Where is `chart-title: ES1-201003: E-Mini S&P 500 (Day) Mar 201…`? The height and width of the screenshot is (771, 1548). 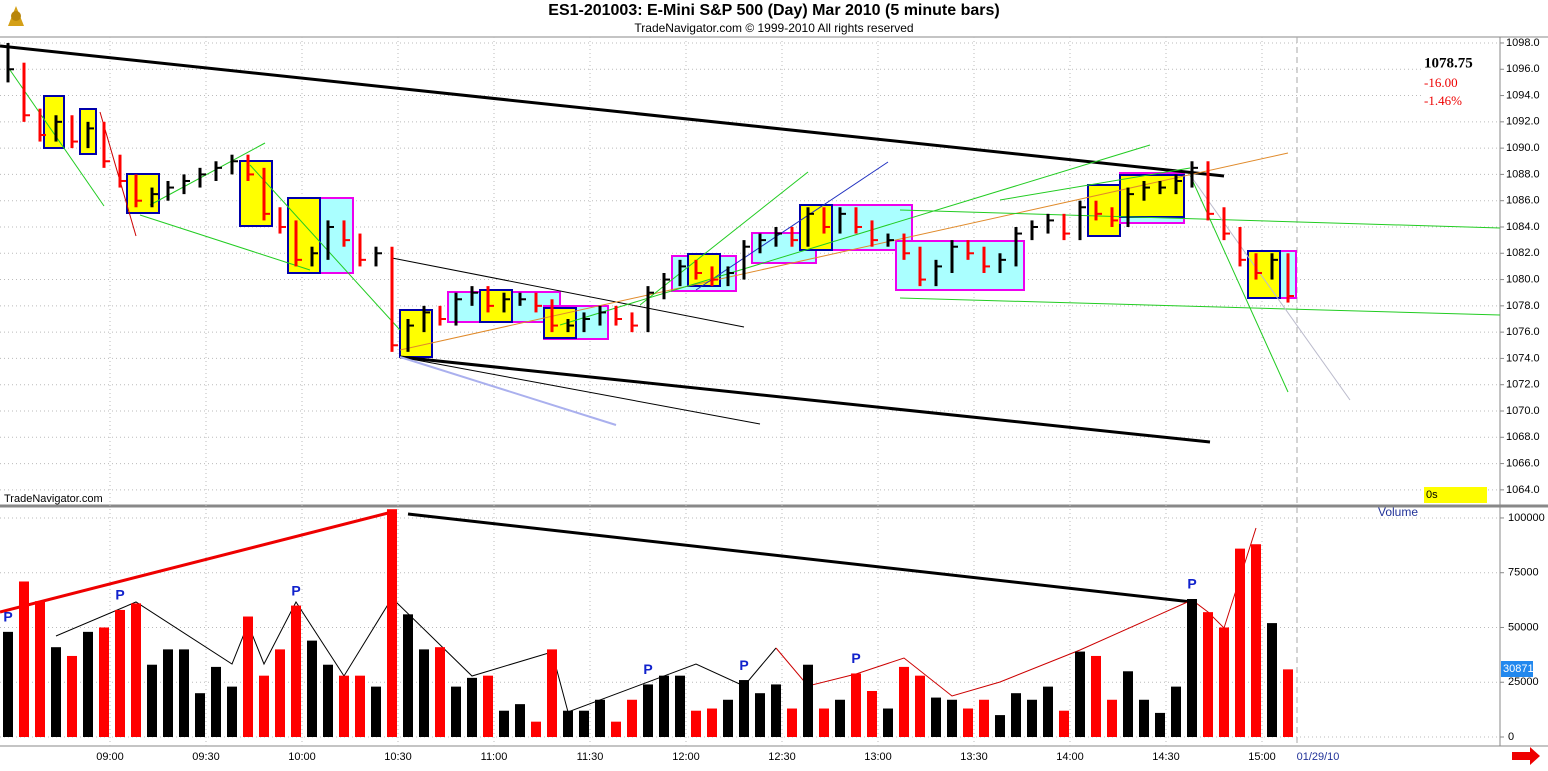
chart-title: ES1-201003: E-Mini S&P 500 (Day) Mar 201… is located at coordinates (773, 10).